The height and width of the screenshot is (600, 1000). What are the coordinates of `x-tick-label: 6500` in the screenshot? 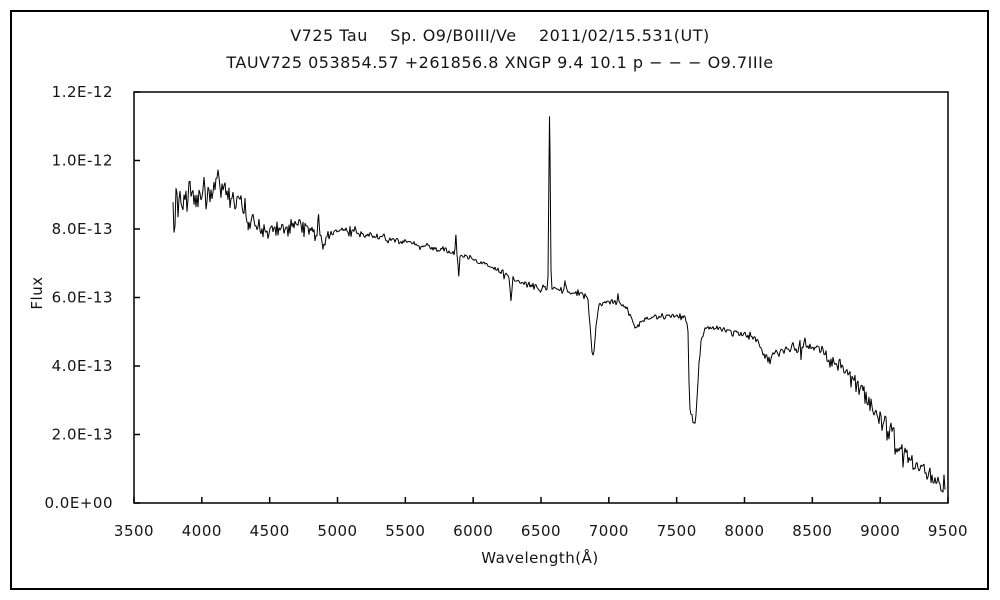 It's located at (541, 531).